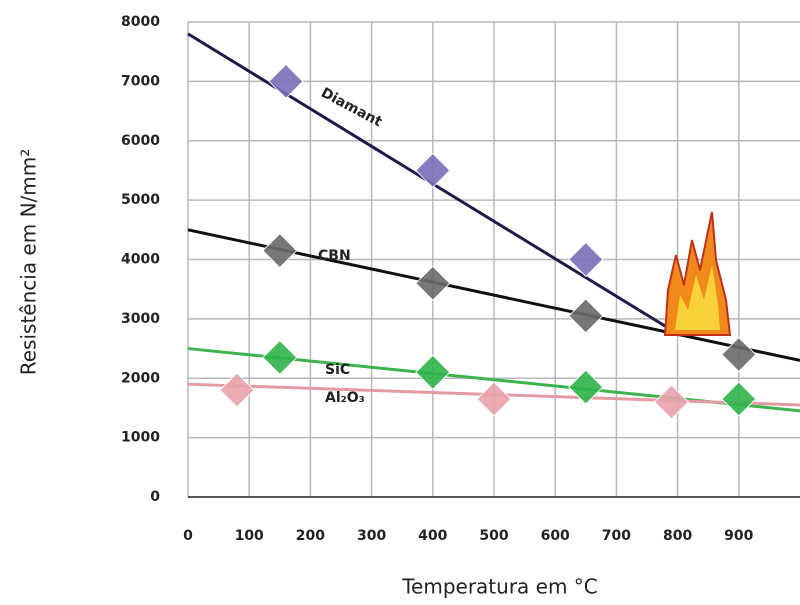  Describe the element at coordinates (140, 200) in the screenshot. I see `y-tick-label: 5000` at that location.